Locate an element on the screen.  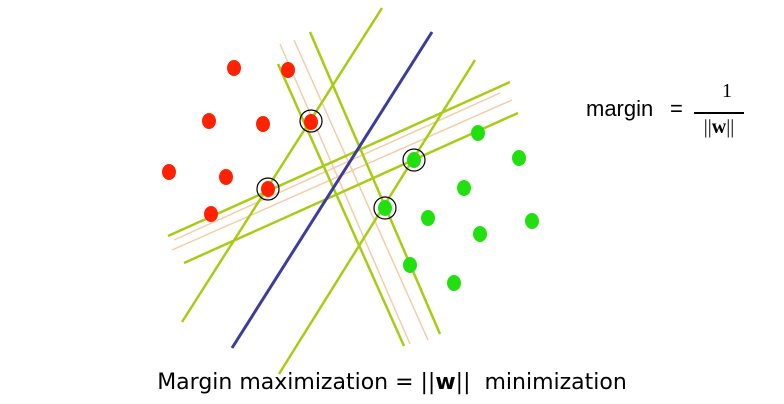
norm-left: || is located at coordinates (707, 127).